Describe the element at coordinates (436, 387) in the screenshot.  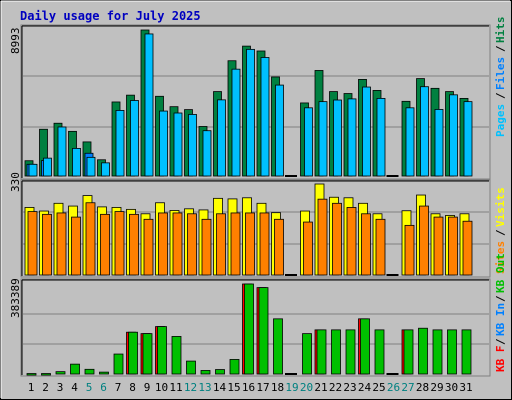
I see `x-tick-label: 29` at that location.